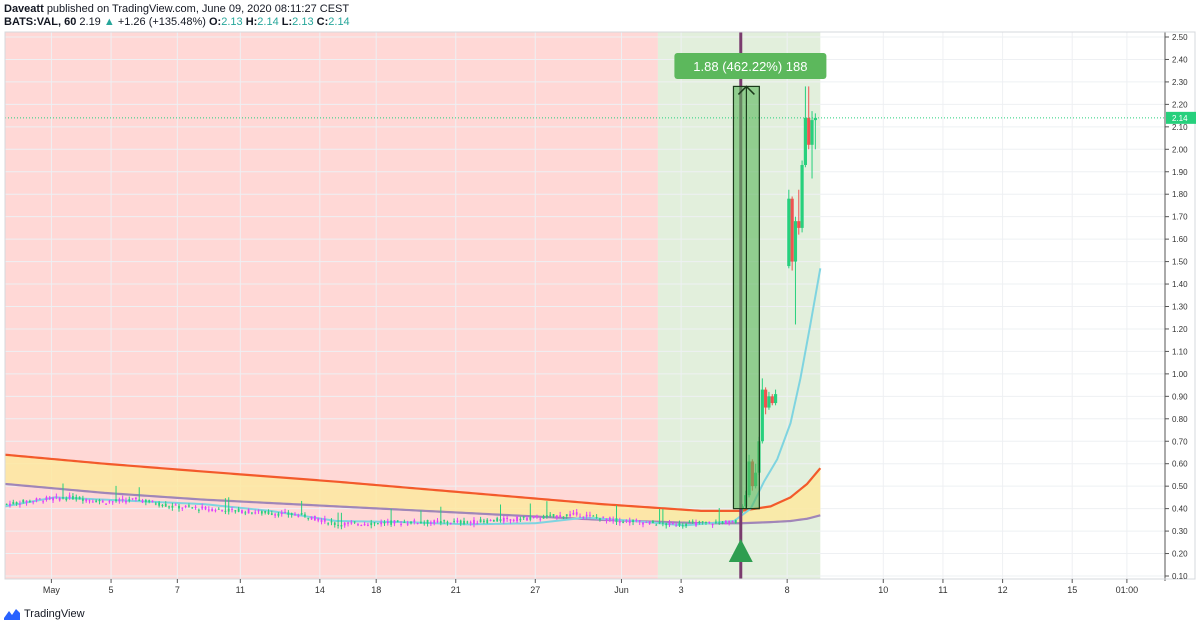 Image resolution: width=1200 pixels, height=625 pixels. I want to click on y-tick-label: 2.30, so click(1180, 82).